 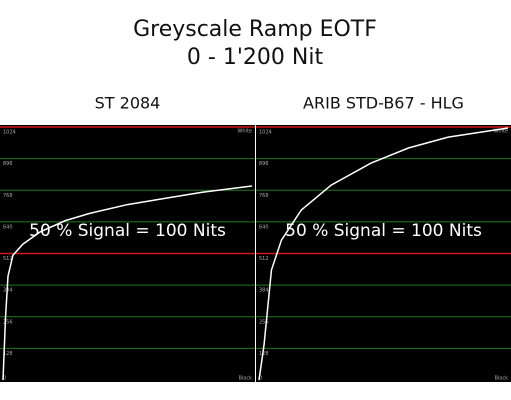 What do you see at coordinates (128, 103) in the screenshot?
I see `panel-title: ST 2084` at bounding box center [128, 103].